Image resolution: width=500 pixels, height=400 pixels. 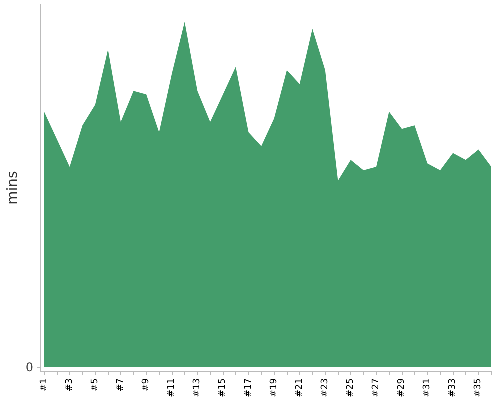 I want to click on x-tick-label: #29, so click(x=402, y=388).